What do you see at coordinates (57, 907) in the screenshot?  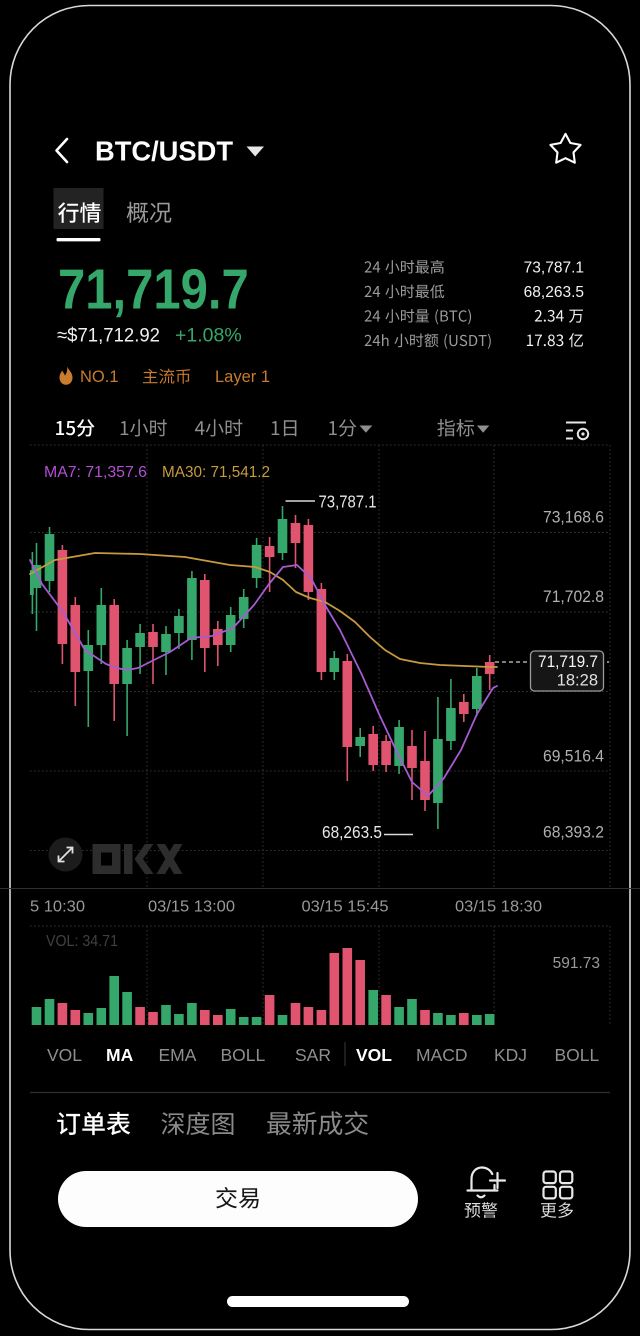 I see `svg-text: 5 10:30` at bounding box center [57, 907].